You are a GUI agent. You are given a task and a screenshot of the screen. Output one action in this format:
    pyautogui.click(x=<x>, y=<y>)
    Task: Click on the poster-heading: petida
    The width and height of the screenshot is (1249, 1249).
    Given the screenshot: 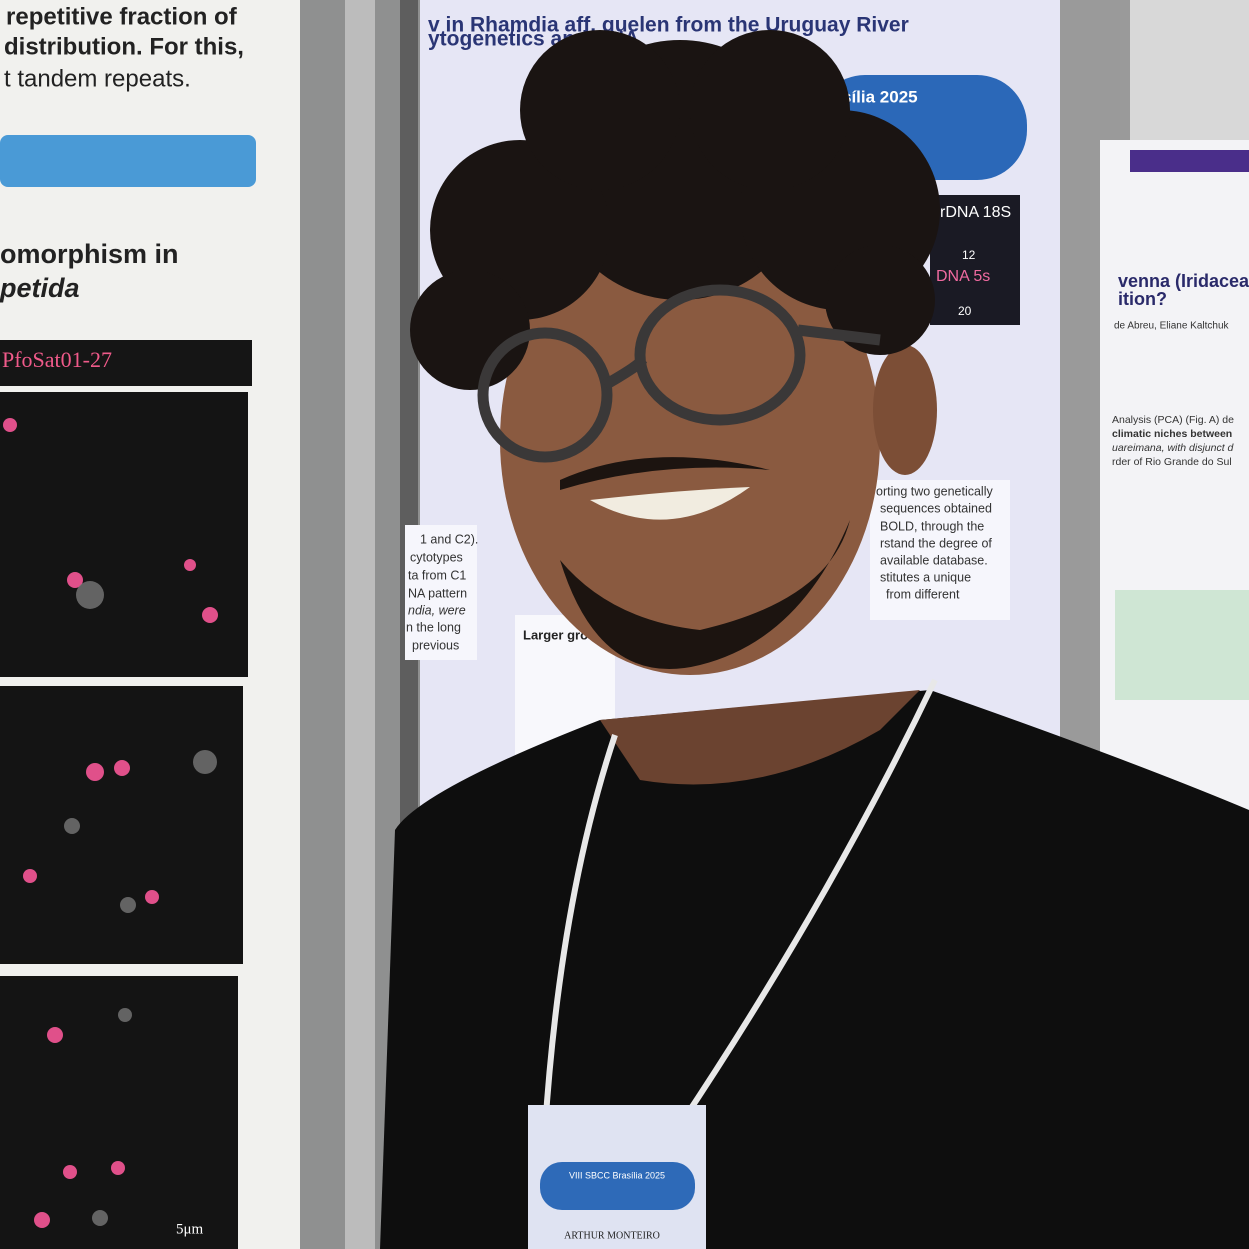 What is the action you would take?
    pyautogui.click(x=40, y=288)
    